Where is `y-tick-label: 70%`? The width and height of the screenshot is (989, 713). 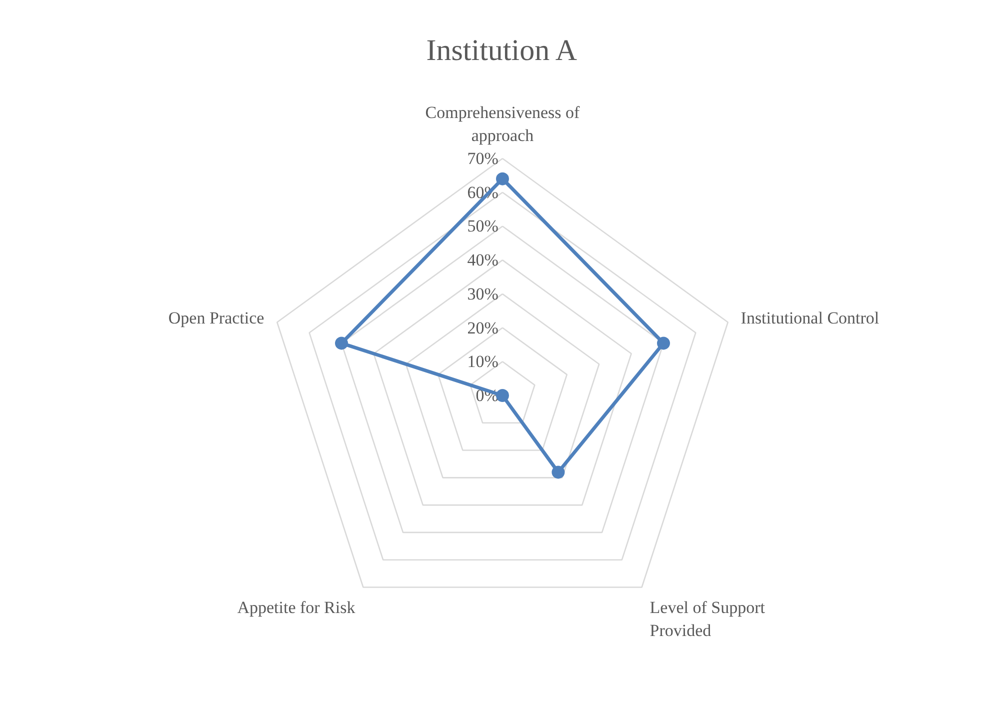
y-tick-label: 70% is located at coordinates (482, 158).